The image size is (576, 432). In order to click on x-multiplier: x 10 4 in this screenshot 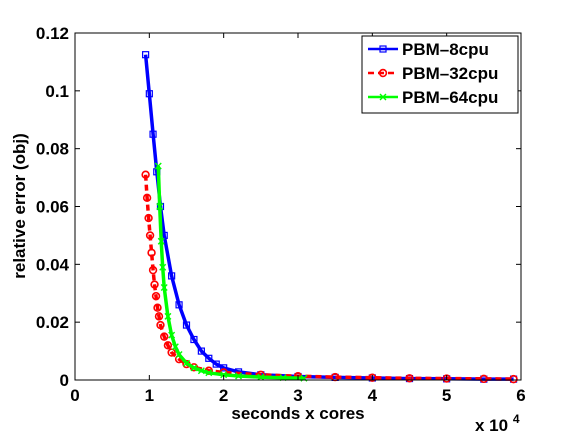, I will do `click(497, 422)`.